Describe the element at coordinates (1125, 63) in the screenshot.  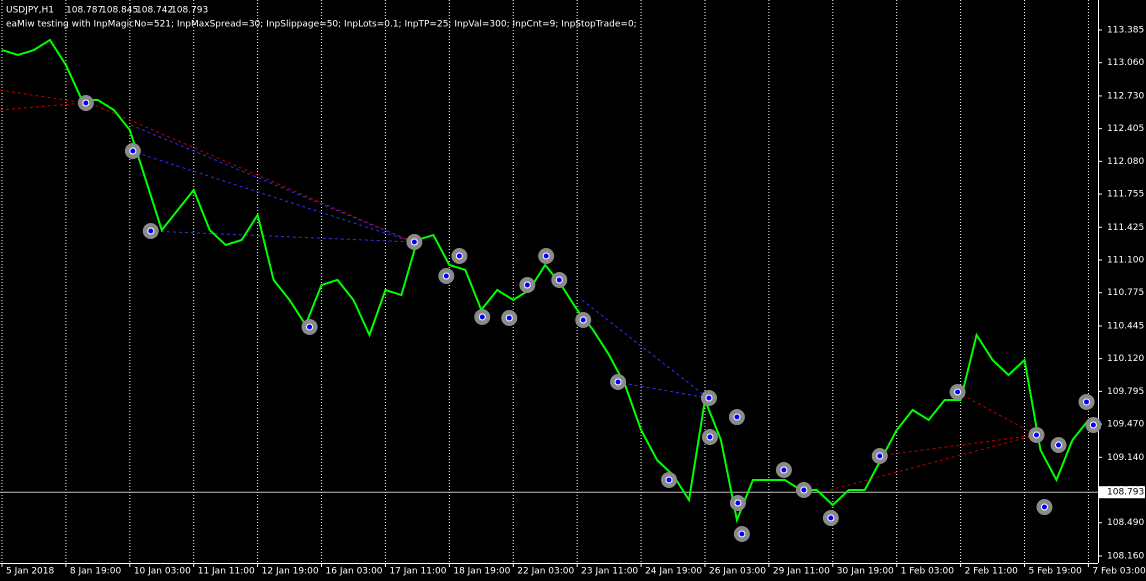
I see `y-tick-label: 113.060` at that location.